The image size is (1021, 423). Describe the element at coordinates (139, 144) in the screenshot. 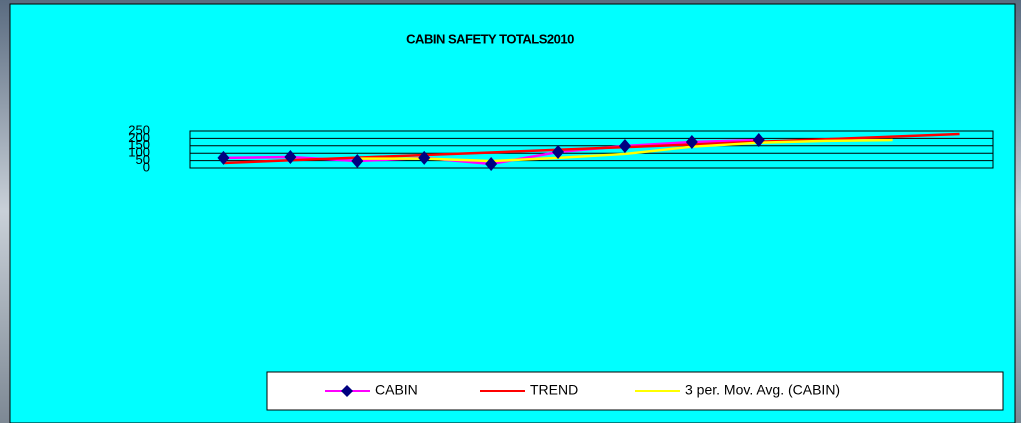

I see `y-tick-label: 150` at that location.